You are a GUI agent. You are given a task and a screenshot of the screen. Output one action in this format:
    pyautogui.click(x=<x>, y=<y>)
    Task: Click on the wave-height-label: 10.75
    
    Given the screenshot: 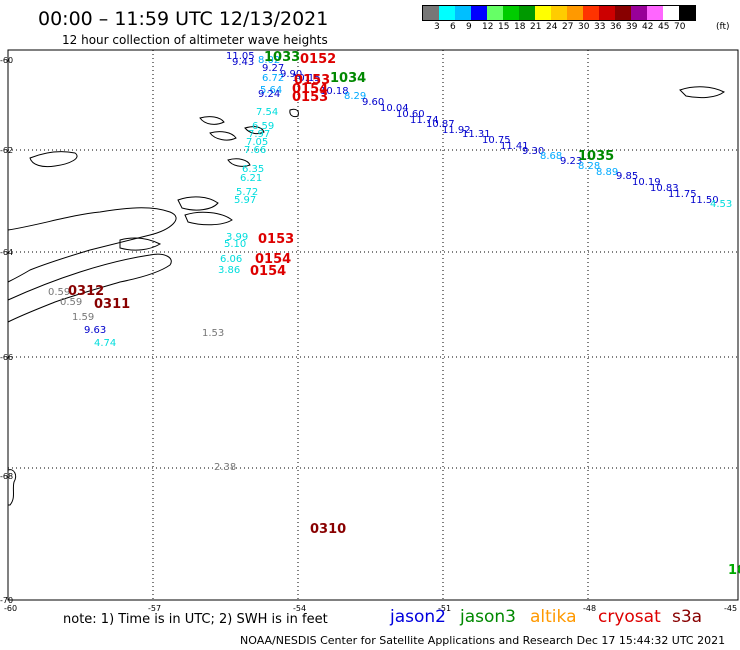 What is the action you would take?
    pyautogui.click(x=496, y=140)
    